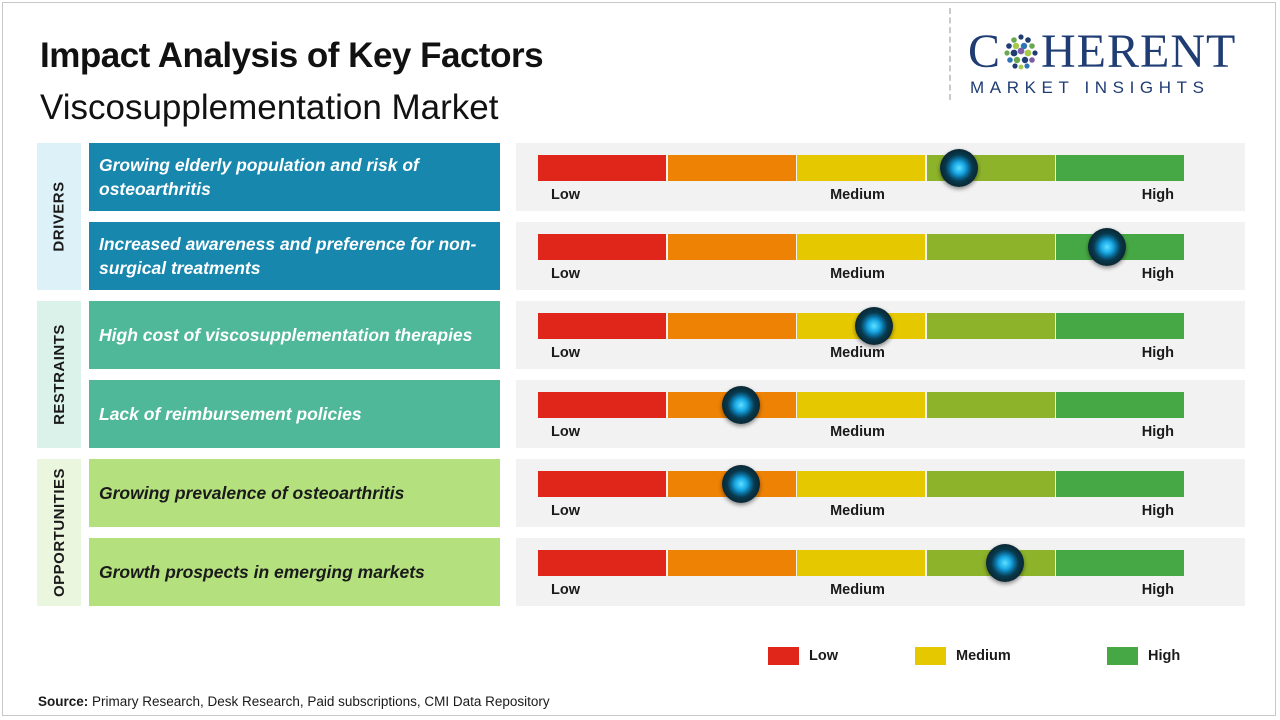  Describe the element at coordinates (1143, 656) in the screenshot. I see `legend-item-high: High` at that location.